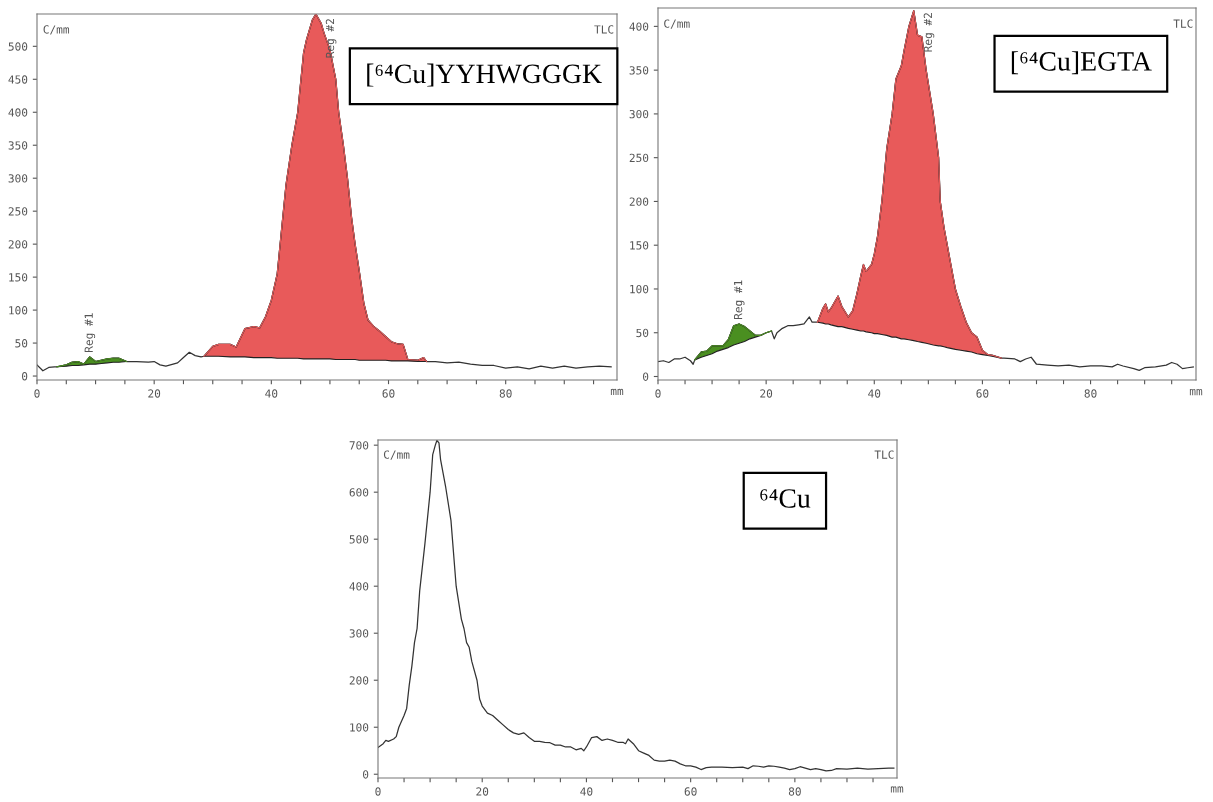 The width and height of the screenshot is (1213, 802). Describe the element at coordinates (484, 75) in the screenshot. I see `text: [⁶⁴Cu]YYHWGGGK` at that location.